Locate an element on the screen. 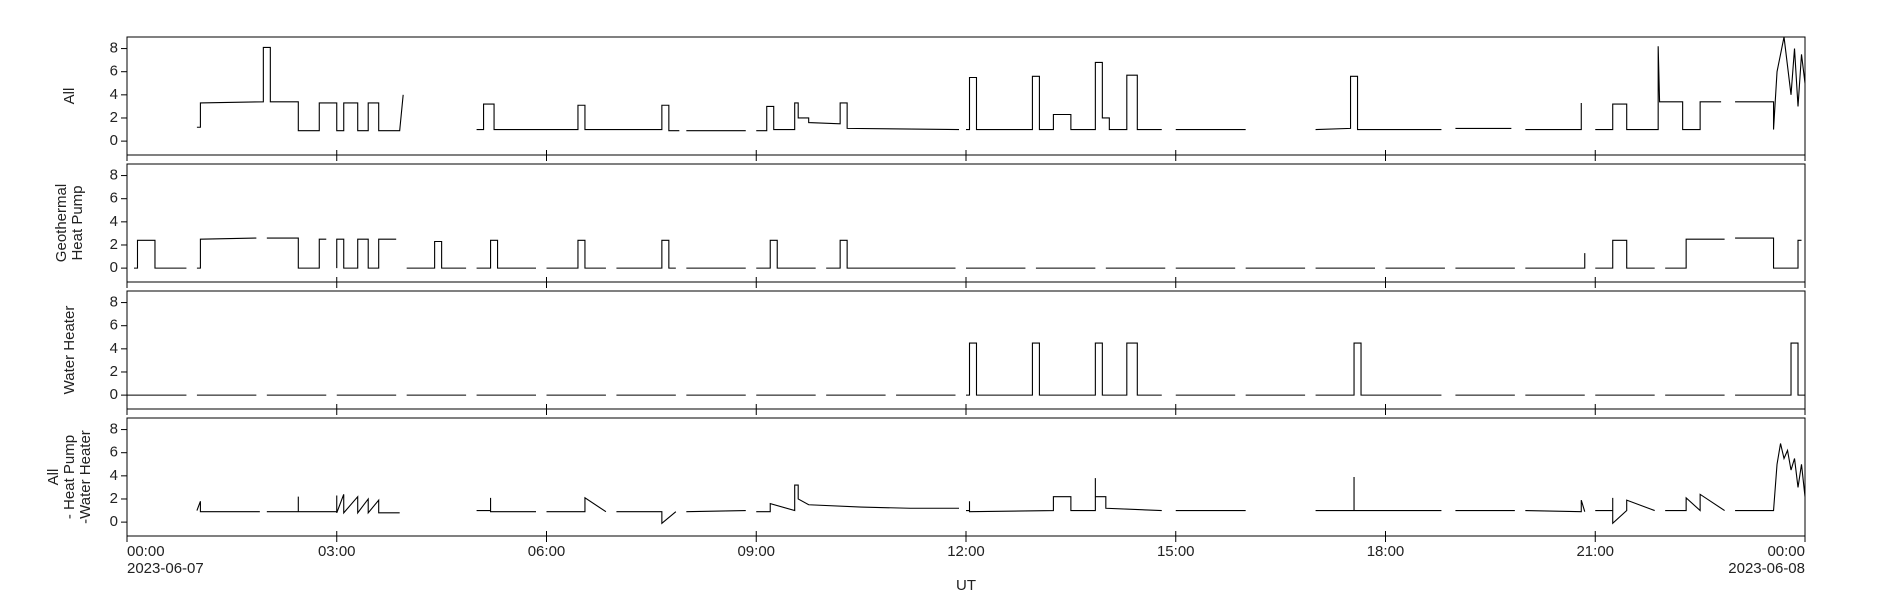 The height and width of the screenshot is (607, 1903). y-axis-label: Heat Pump is located at coordinates (77, 222).